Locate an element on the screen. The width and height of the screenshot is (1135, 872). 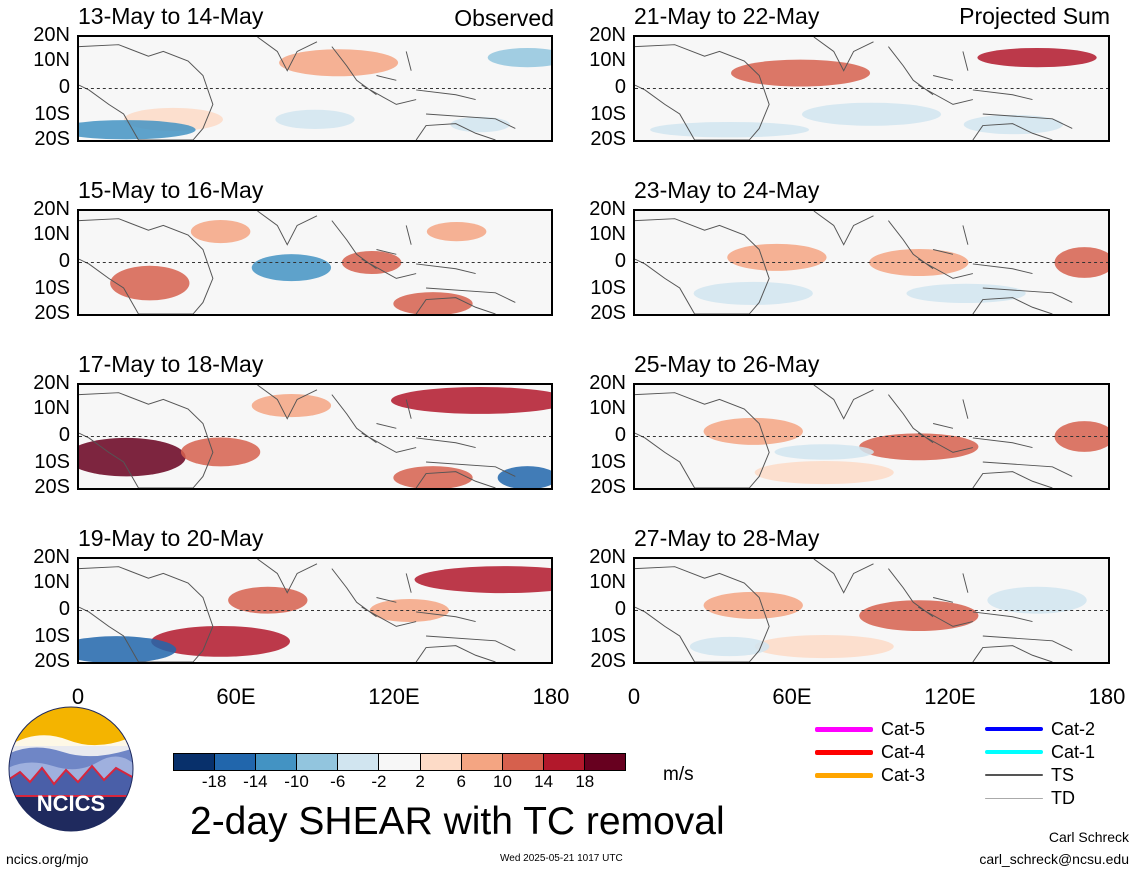
lon-label-right-0: 0 is located at coordinates (634, 696).